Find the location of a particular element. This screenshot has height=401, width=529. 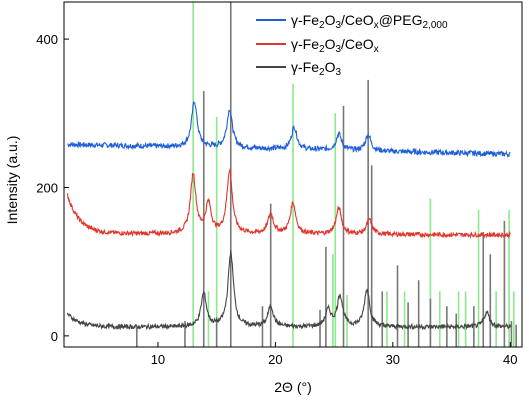

y-axis-title: Intensity (a.u.) is located at coordinates (12, 180).